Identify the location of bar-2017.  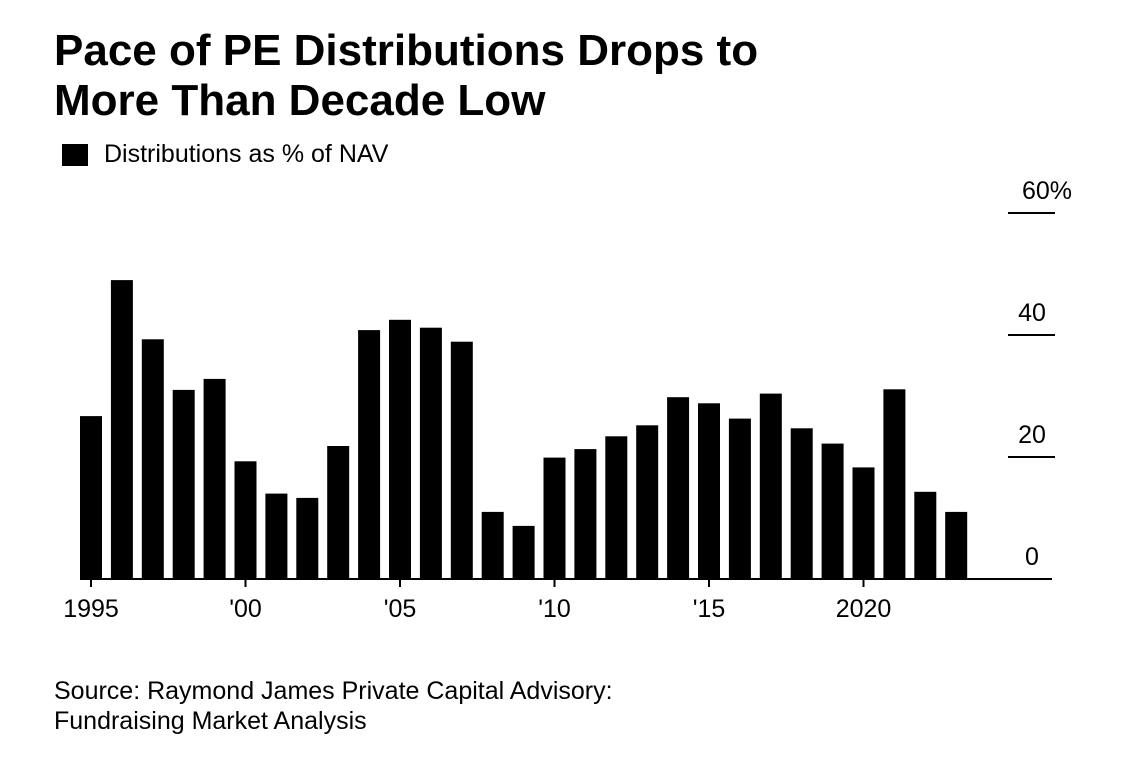
(770, 486).